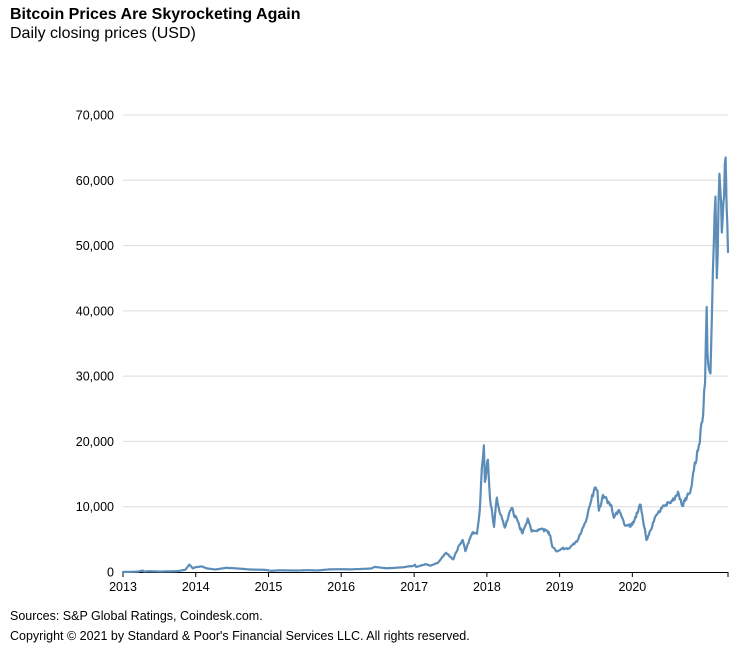 The height and width of the screenshot is (658, 756). What do you see at coordinates (341, 587) in the screenshot?
I see `x-tick-label: 2016` at bounding box center [341, 587].